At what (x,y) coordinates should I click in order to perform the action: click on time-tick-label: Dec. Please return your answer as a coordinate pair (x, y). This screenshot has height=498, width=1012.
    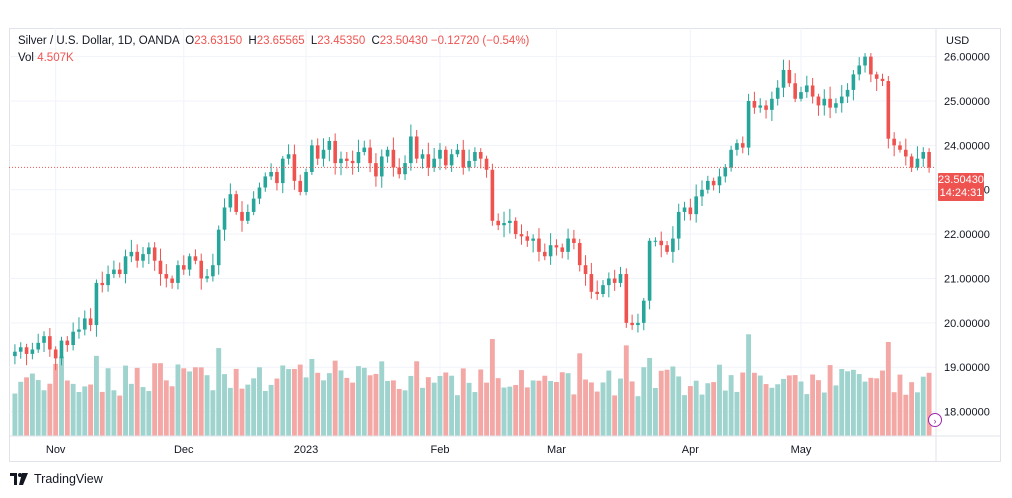
    Looking at the image, I should click on (184, 450).